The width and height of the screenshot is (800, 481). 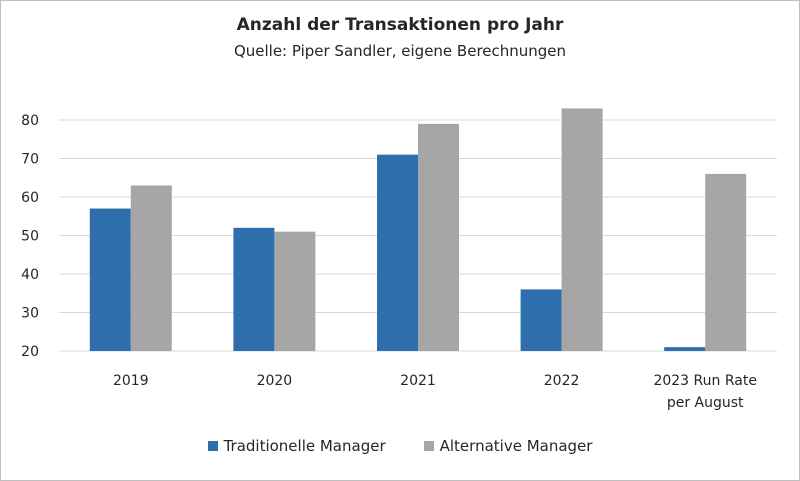 What do you see at coordinates (30, 275) in the screenshot?
I see `y-tick-label-40: 40` at bounding box center [30, 275].